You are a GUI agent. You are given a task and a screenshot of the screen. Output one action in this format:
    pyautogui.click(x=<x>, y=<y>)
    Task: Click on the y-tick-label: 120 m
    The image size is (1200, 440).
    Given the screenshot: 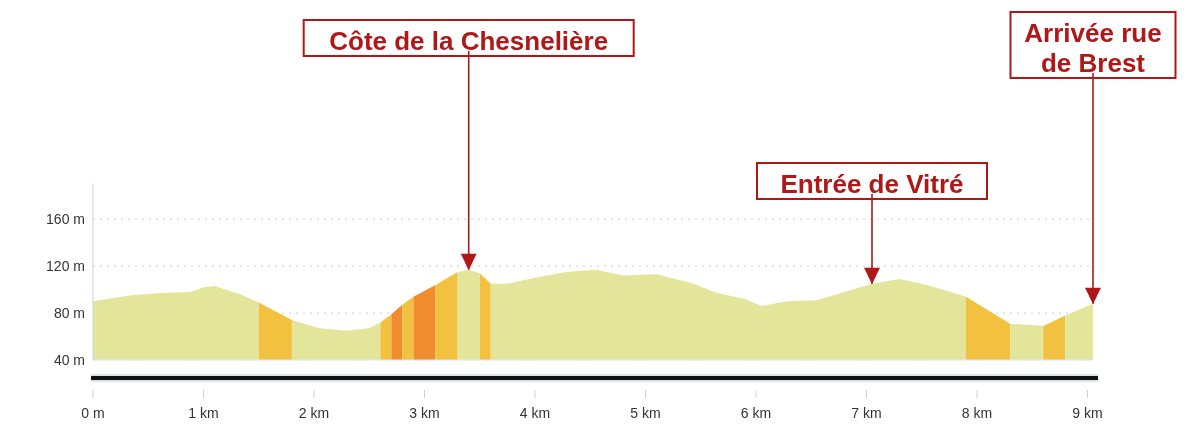 What is the action you would take?
    pyautogui.click(x=65, y=266)
    